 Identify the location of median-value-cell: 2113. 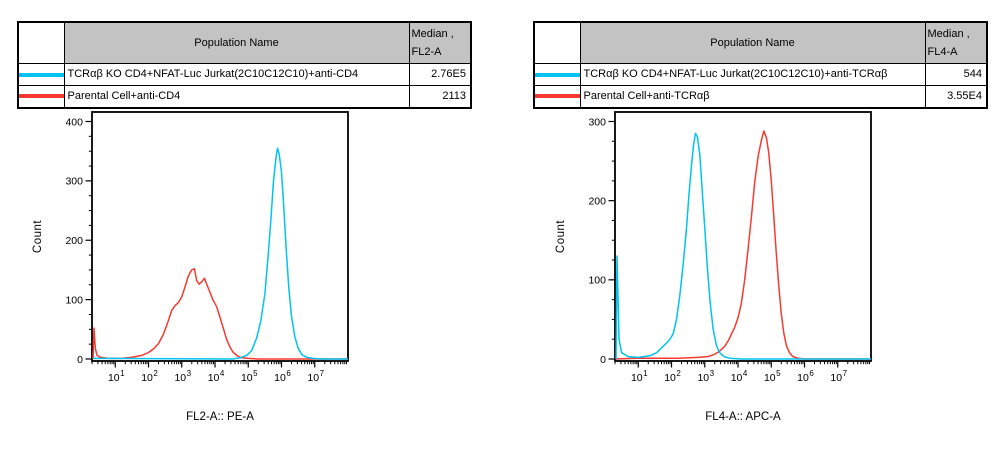
(440, 96).